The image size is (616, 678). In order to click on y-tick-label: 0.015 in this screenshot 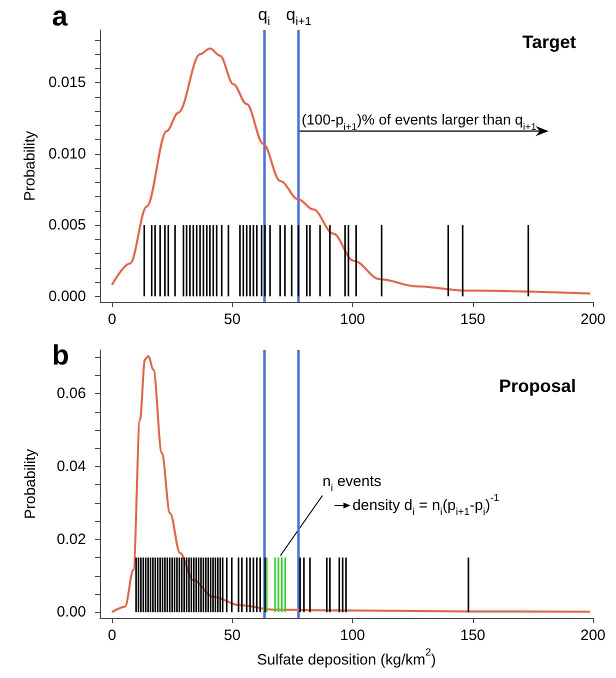, I will do `click(67, 83)`.